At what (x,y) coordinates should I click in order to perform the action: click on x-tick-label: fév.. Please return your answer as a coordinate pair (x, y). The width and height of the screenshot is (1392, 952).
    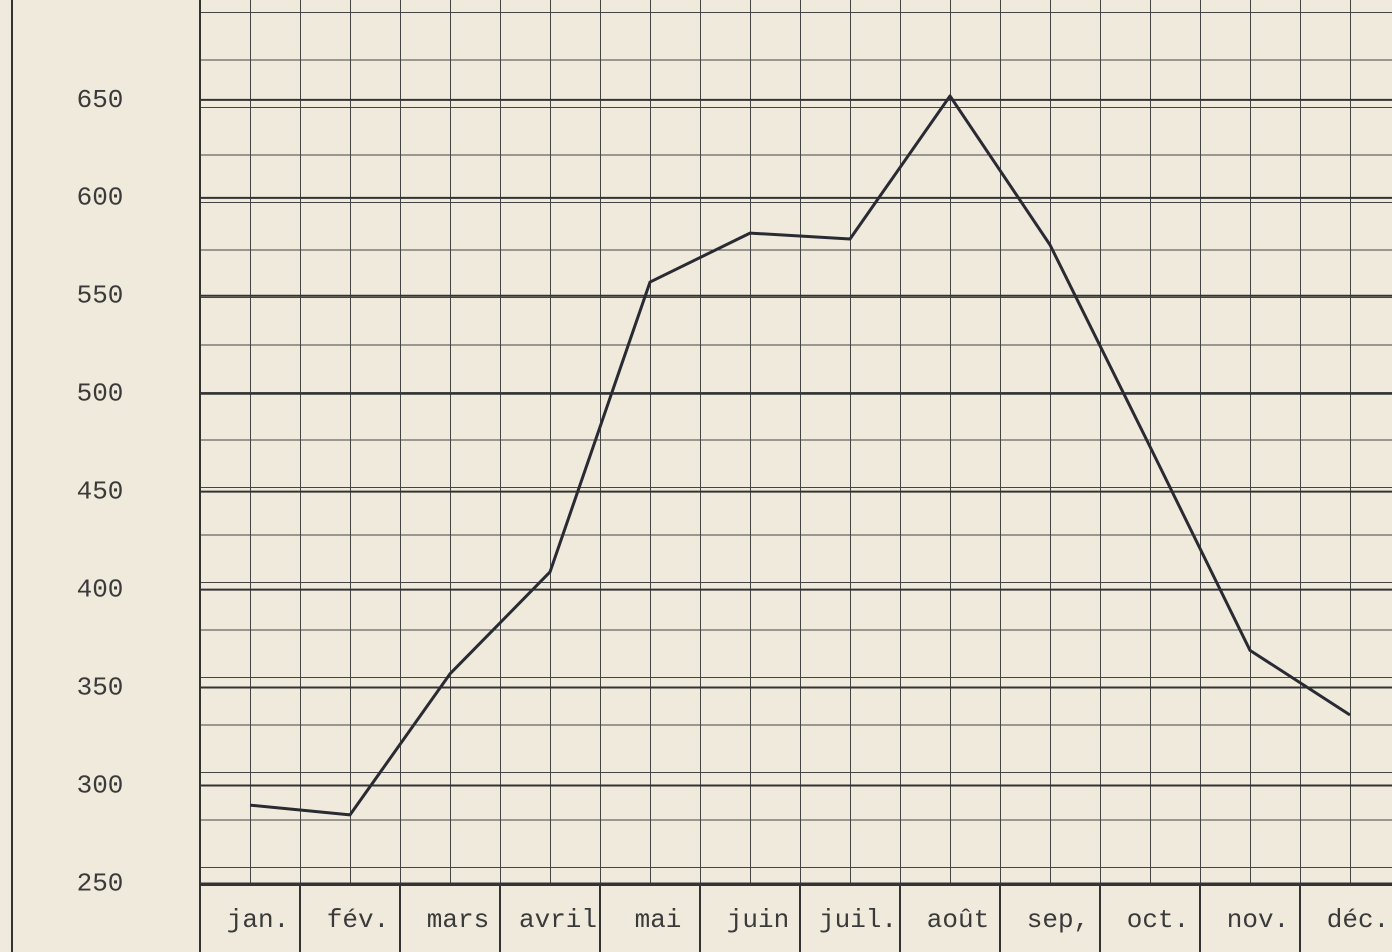
    Looking at the image, I should click on (358, 920).